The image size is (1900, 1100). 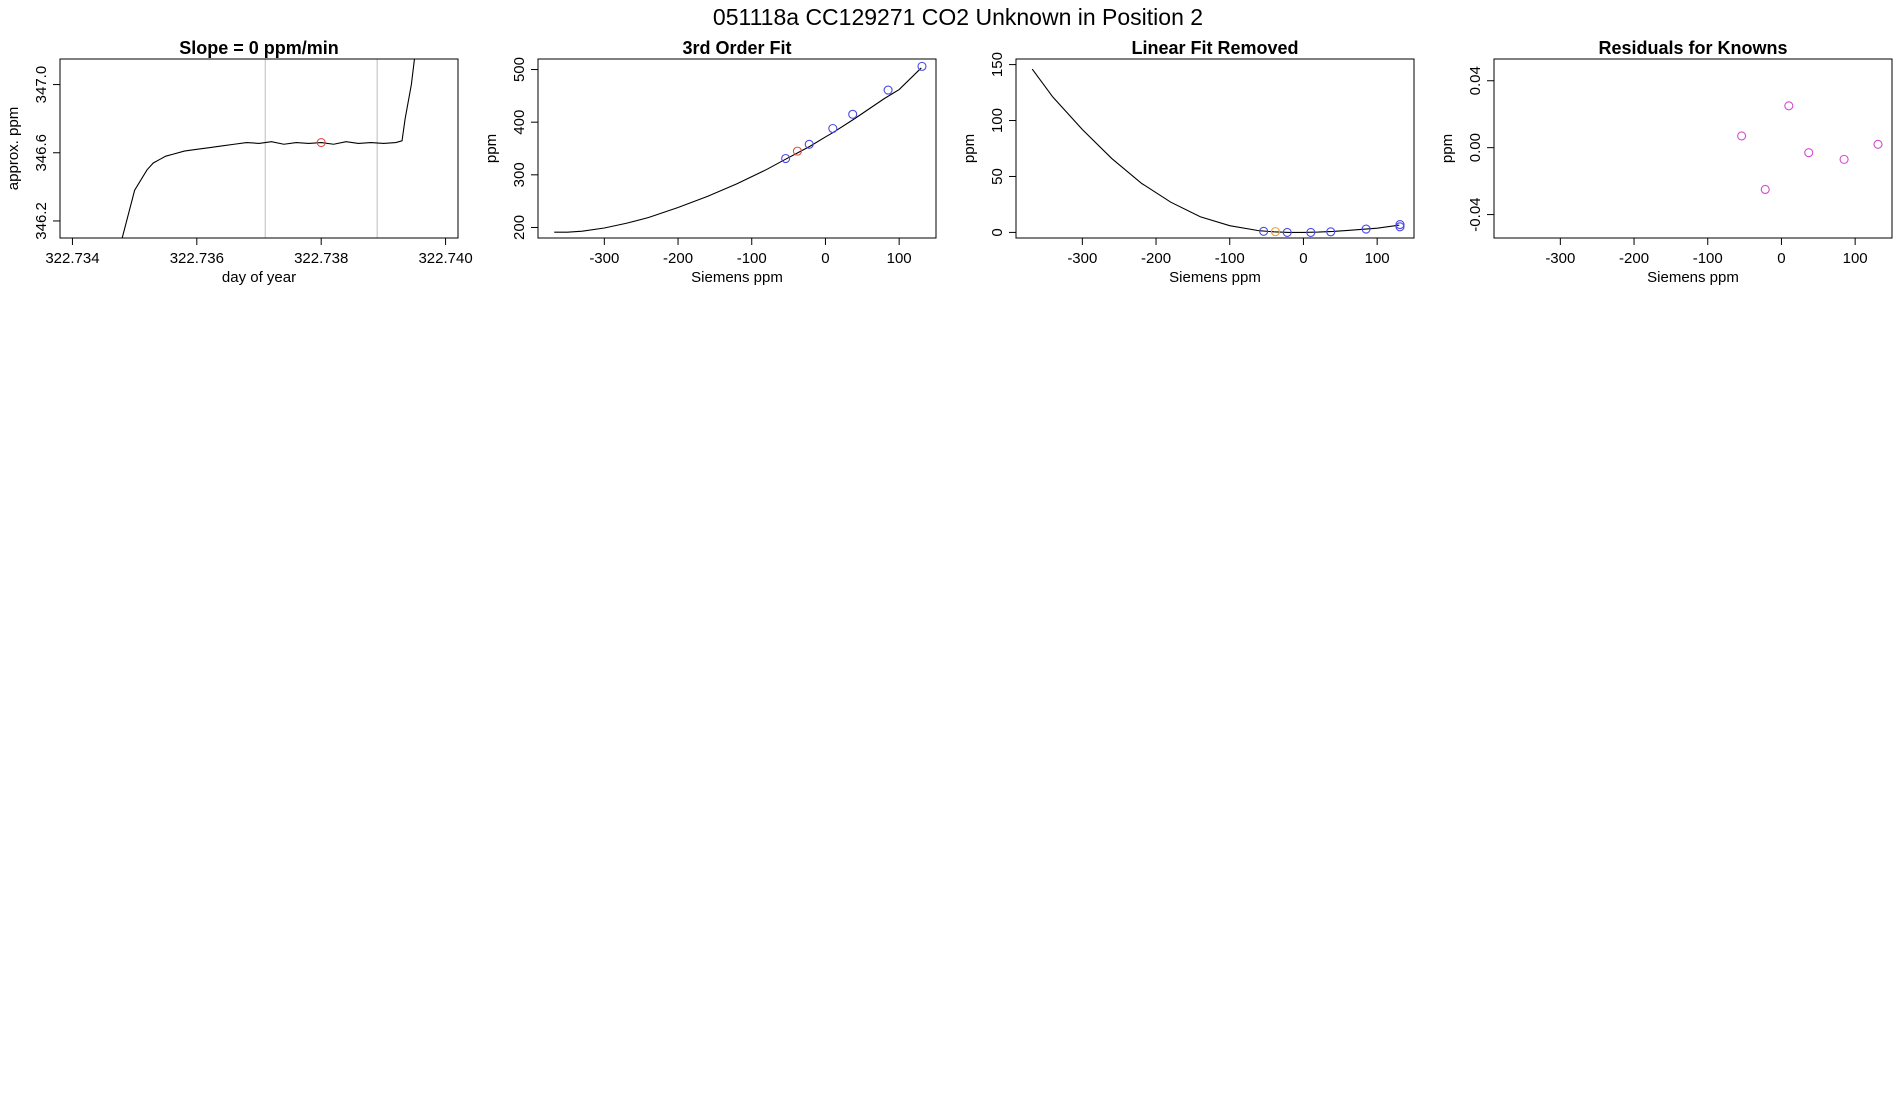 I want to click on y-tick-label: 100, so click(x=997, y=120).